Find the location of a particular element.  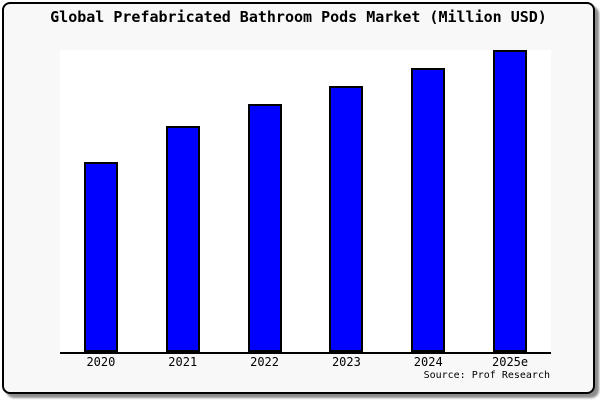

x-tick-label-2021: 2021 is located at coordinates (183, 362).